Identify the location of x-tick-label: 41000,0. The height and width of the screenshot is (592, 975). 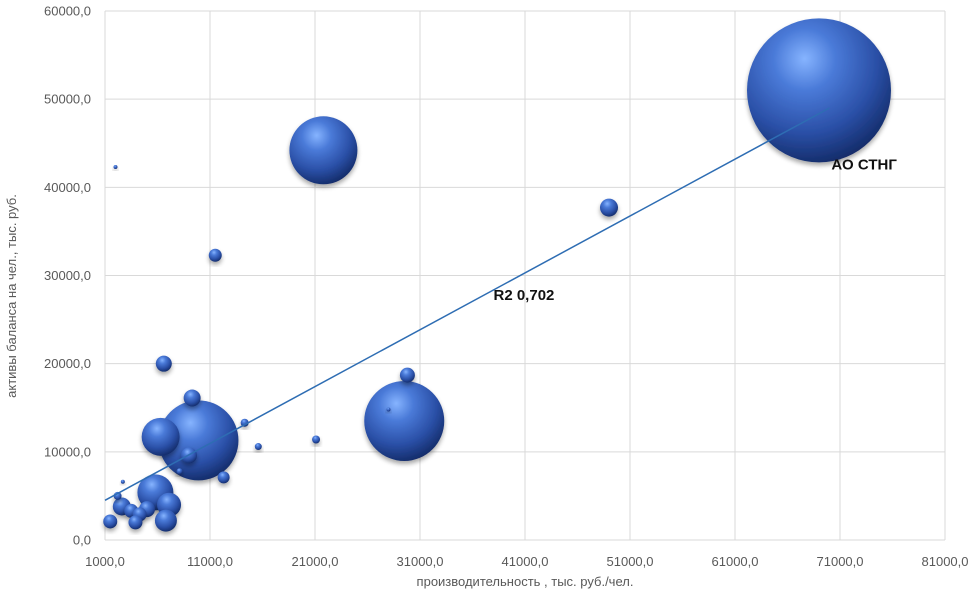
(525, 561).